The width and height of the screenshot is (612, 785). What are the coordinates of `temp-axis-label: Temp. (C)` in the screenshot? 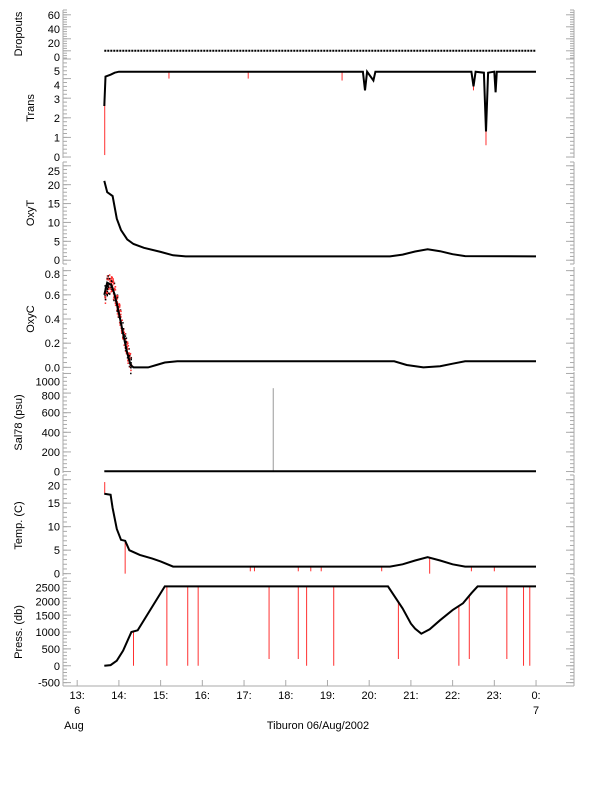 It's located at (19, 525).